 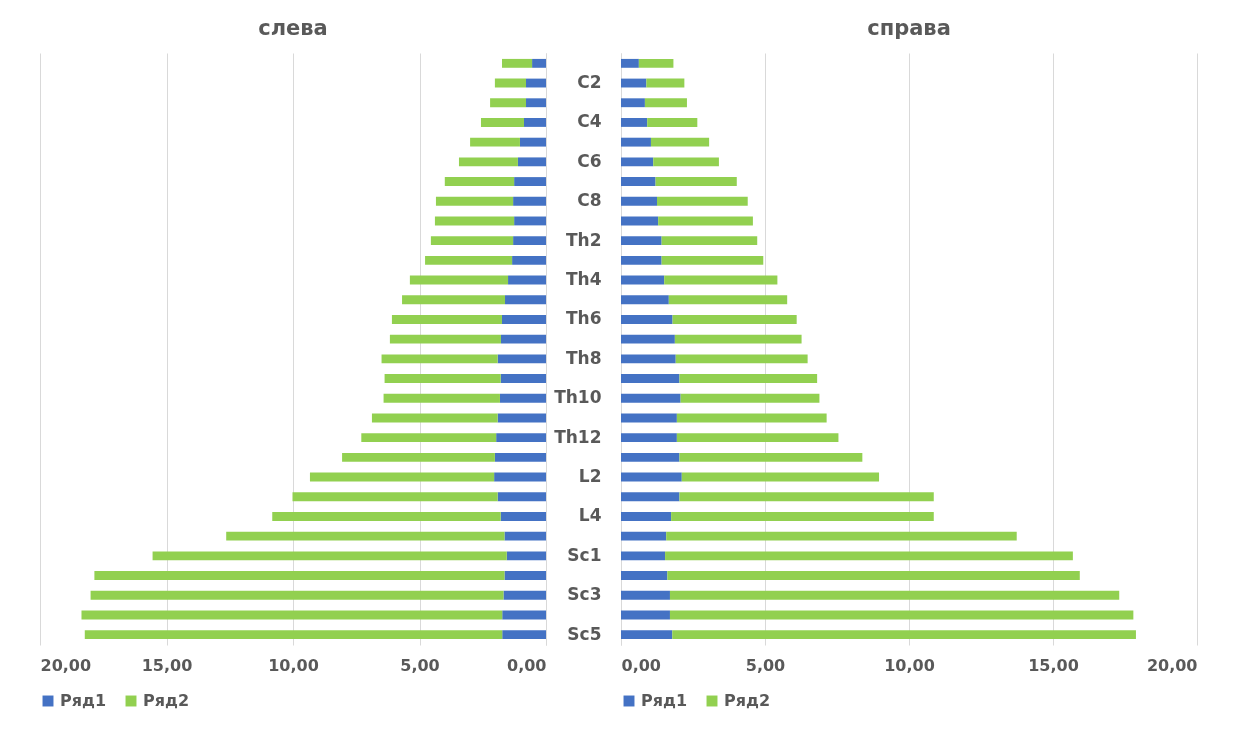 What do you see at coordinates (909, 28) in the screenshot?
I see `chart-title: справа` at bounding box center [909, 28].